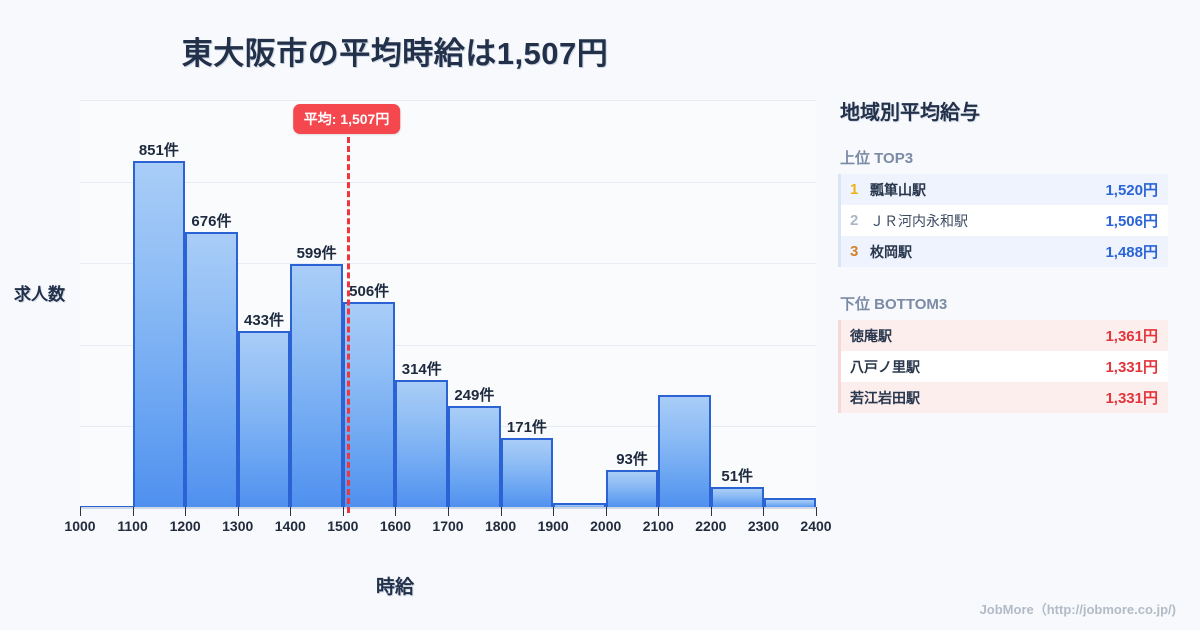  What do you see at coordinates (421, 369) in the screenshot?
I see `bar-value-label: 314件` at bounding box center [421, 369].